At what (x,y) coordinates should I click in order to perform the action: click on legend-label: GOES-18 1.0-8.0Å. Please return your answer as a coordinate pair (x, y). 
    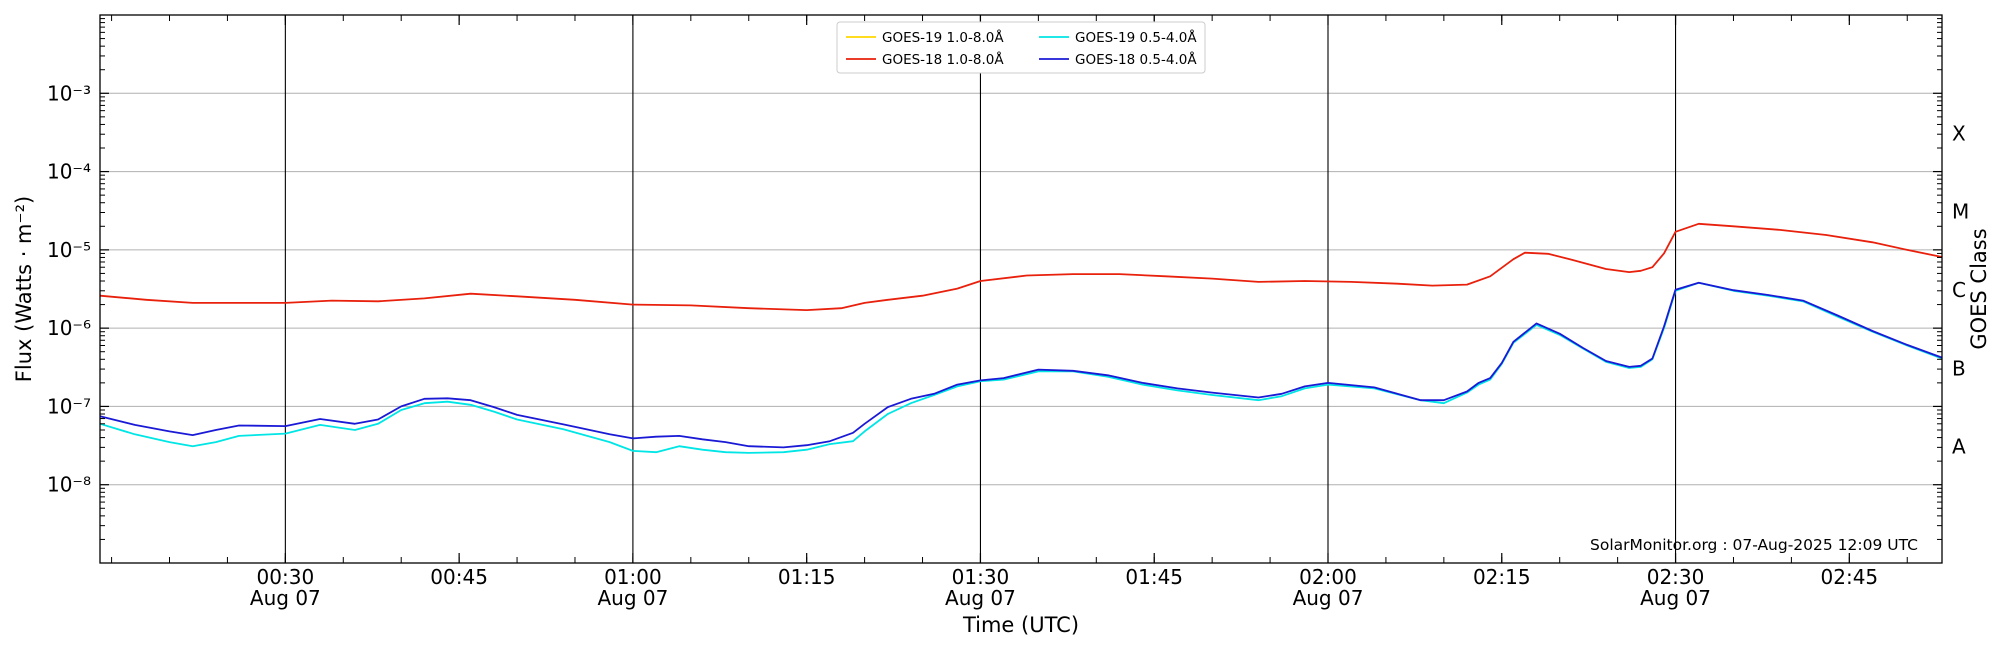
    Looking at the image, I should click on (943, 59).